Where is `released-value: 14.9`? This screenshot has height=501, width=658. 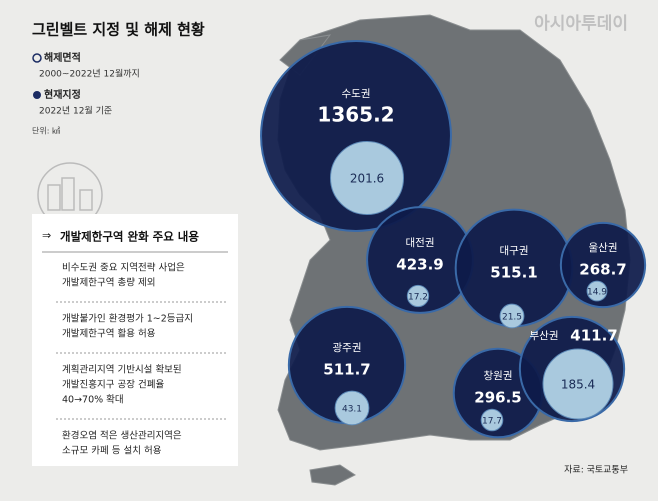 released-value: 14.9 is located at coordinates (597, 293).